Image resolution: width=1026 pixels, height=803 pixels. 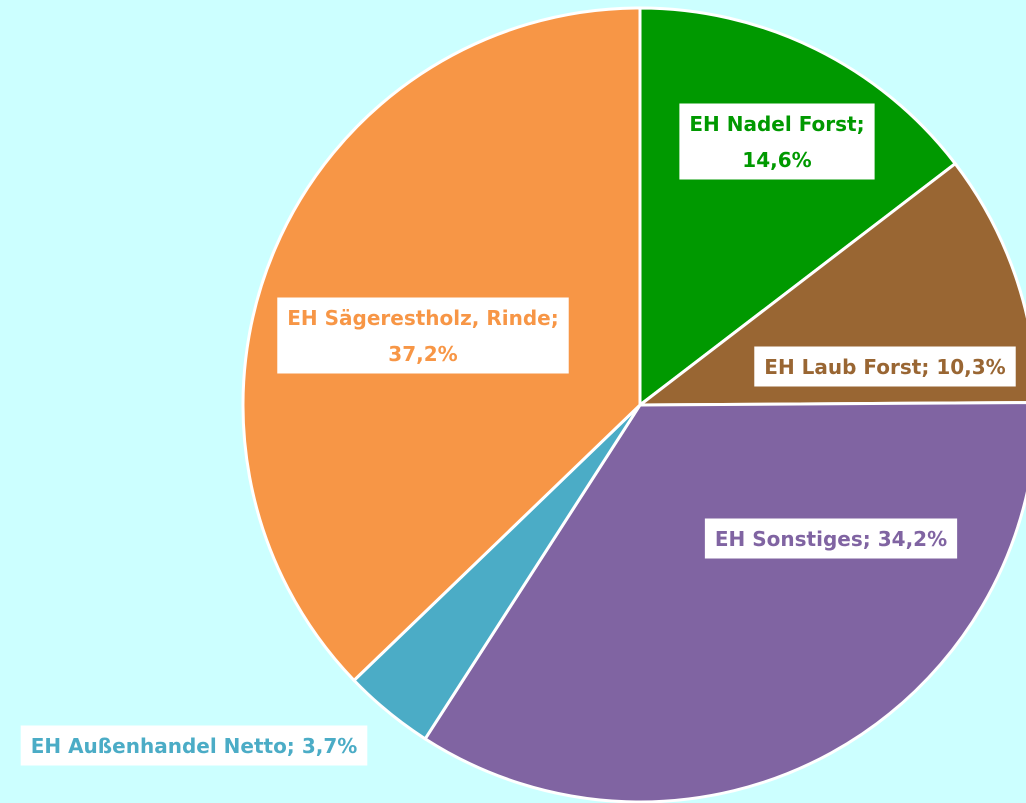 I want to click on data-label: EH Laub Forst; 10,3%, so click(x=885, y=366).